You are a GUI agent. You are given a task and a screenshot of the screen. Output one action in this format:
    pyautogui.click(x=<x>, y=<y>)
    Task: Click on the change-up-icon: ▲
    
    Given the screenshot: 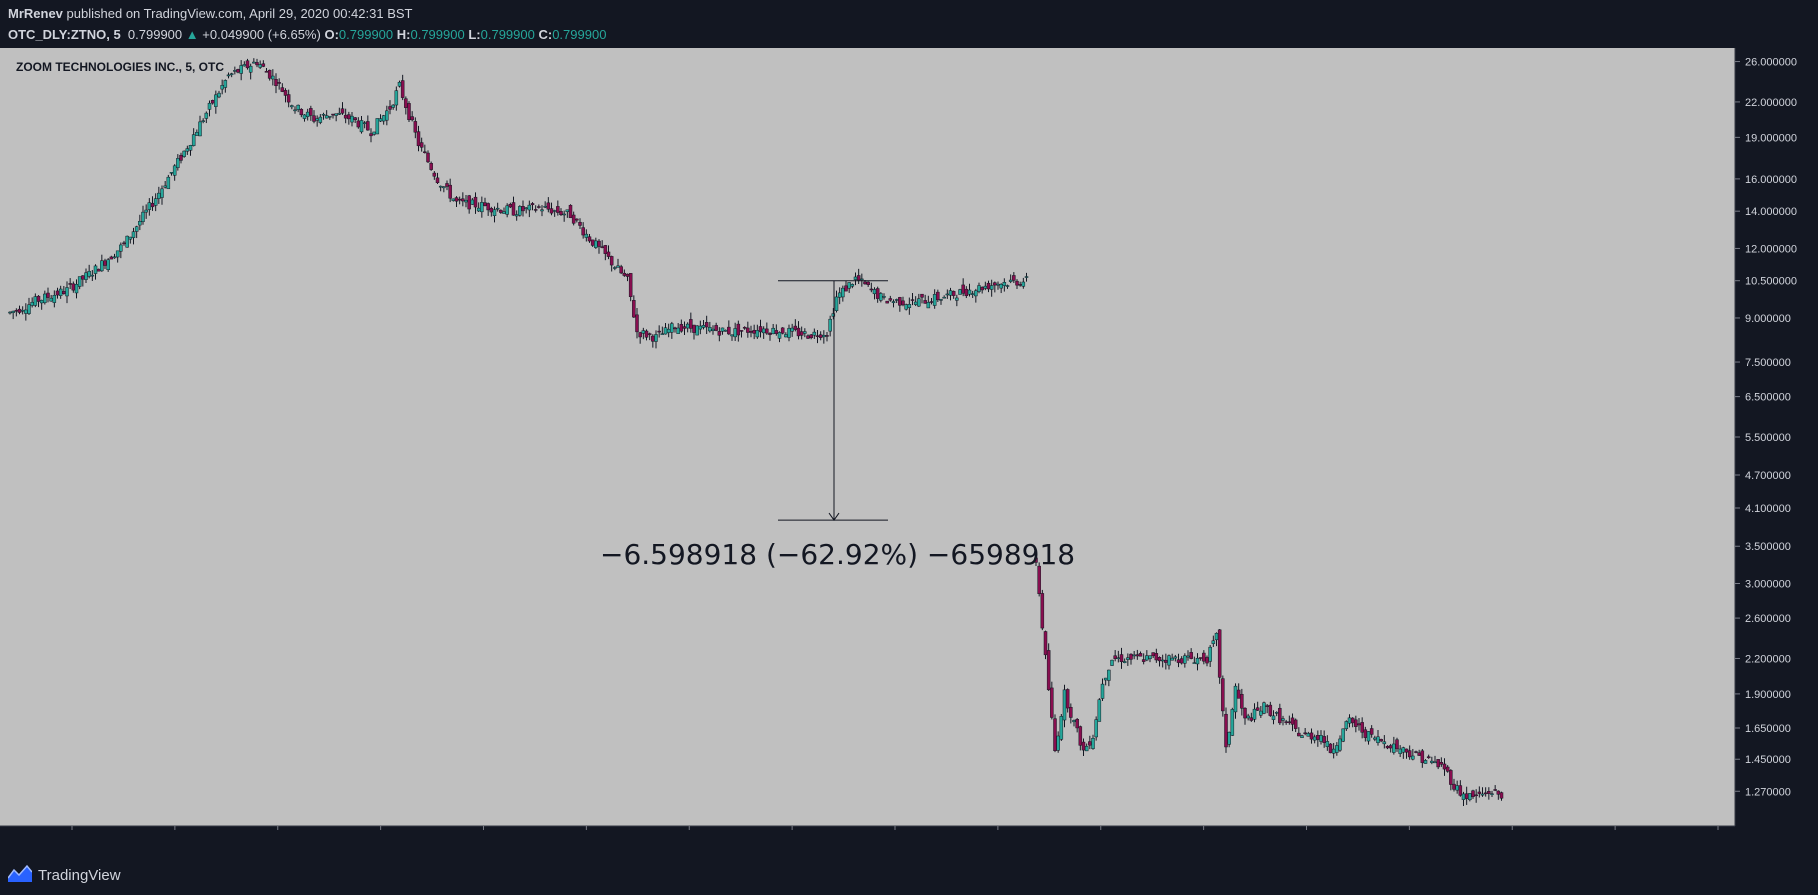 What is the action you would take?
    pyautogui.click(x=192, y=34)
    